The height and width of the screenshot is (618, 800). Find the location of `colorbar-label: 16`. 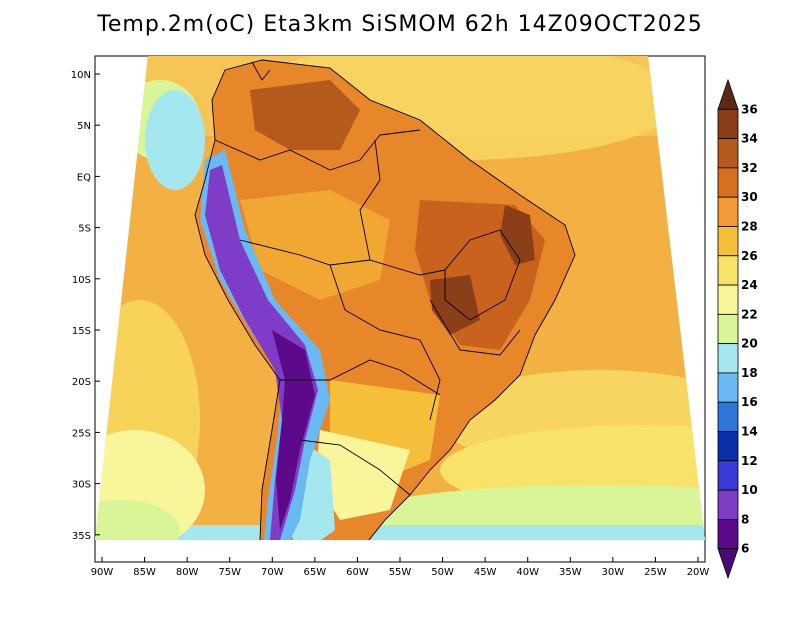

colorbar-label: 16 is located at coordinates (749, 402).